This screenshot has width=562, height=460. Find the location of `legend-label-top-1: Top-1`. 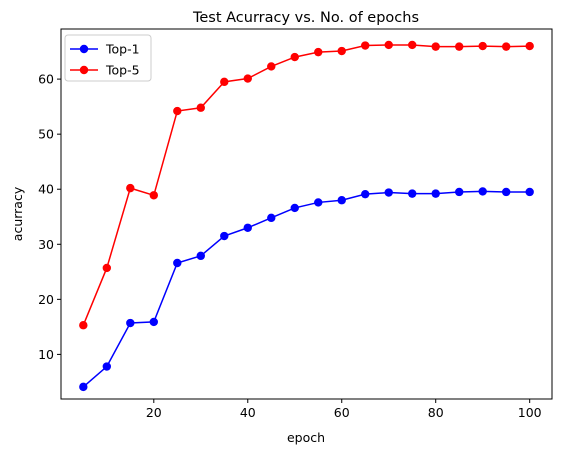

legend-label-top-1: Top-1 is located at coordinates (122, 49).